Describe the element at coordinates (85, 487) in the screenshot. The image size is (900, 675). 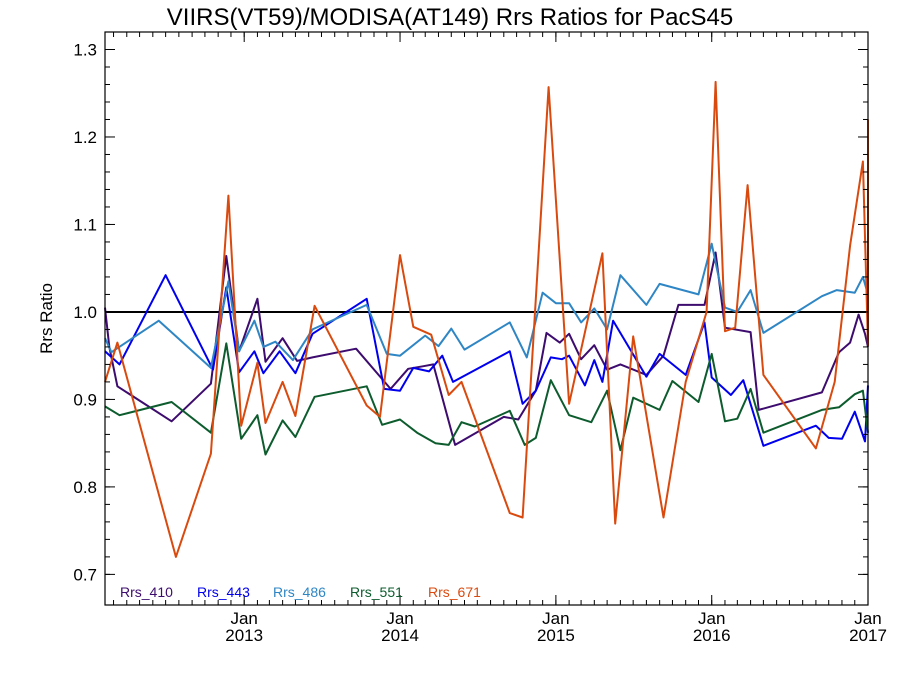
I see `y-tick-label: 0.8` at that location.